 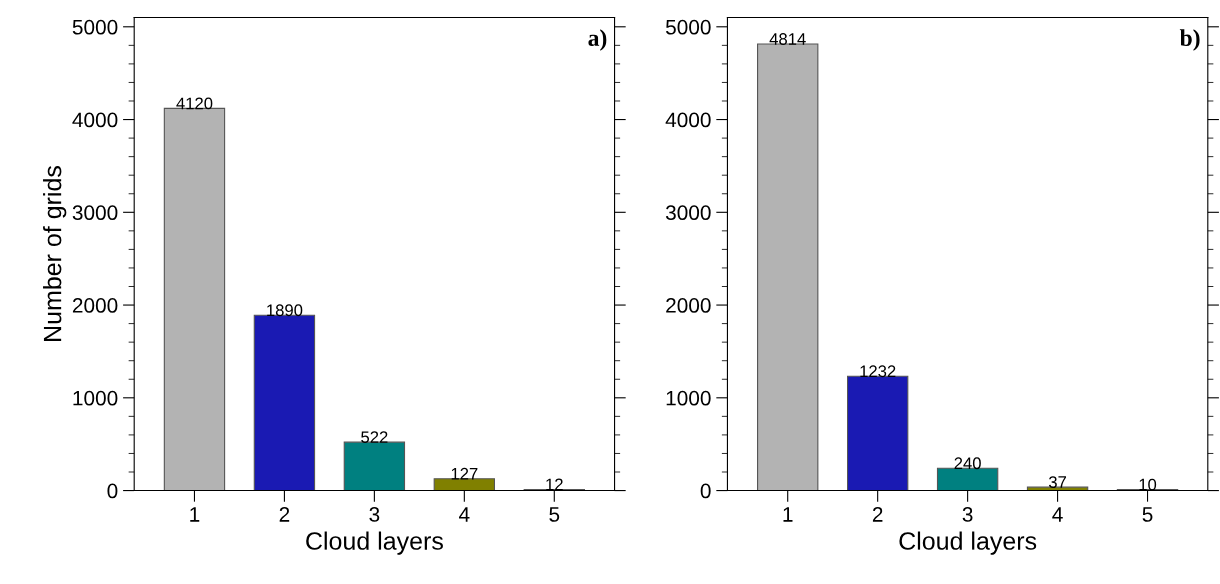 What do you see at coordinates (464, 473) in the screenshot?
I see `data-label: 127` at bounding box center [464, 473].